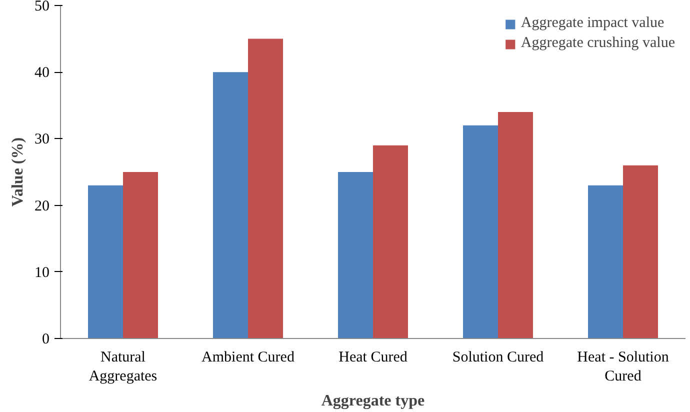 This screenshot has width=690, height=412. Describe the element at coordinates (42, 7) in the screenshot. I see `y-tick-label: 50` at that location.